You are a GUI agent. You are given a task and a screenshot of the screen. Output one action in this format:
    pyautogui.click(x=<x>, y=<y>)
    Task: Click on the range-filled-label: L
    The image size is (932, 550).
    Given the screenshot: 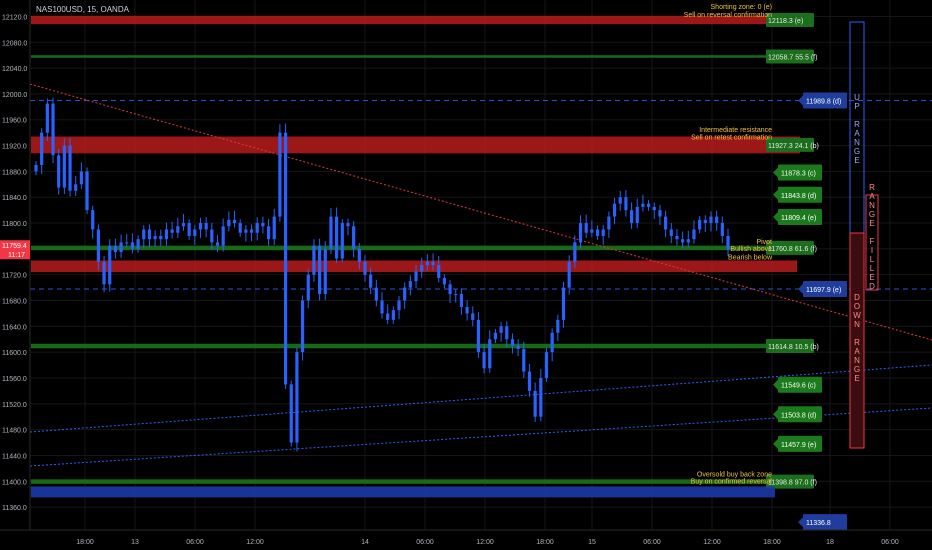 What is the action you would take?
    pyautogui.click(x=872, y=268)
    